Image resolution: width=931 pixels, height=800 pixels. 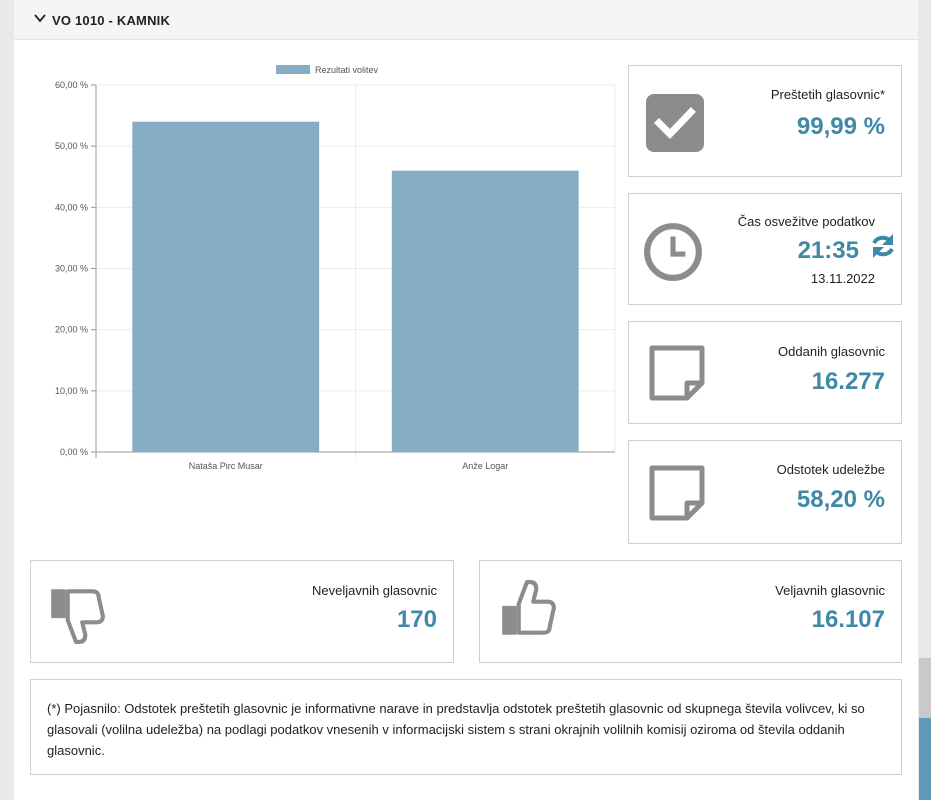 I want to click on y-tick-label: 40,00 %, so click(x=71, y=207).